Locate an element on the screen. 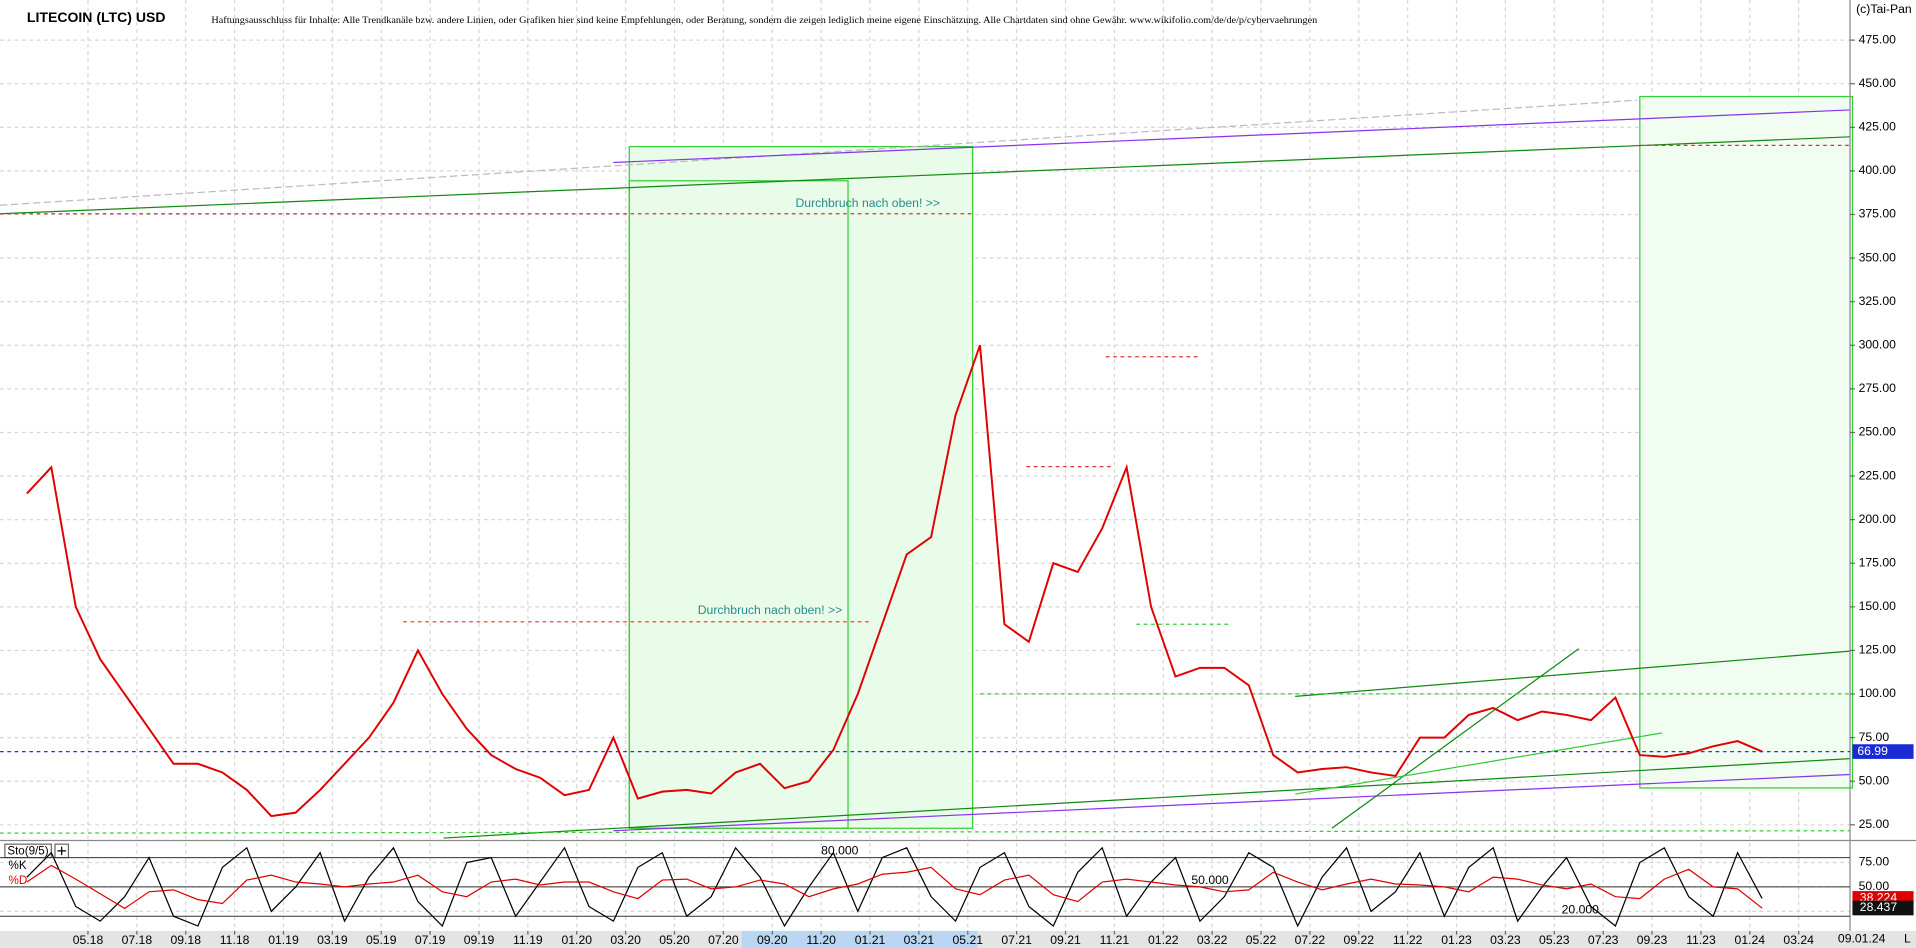  x-tick-label: 09.22 is located at coordinates (1359, 940).